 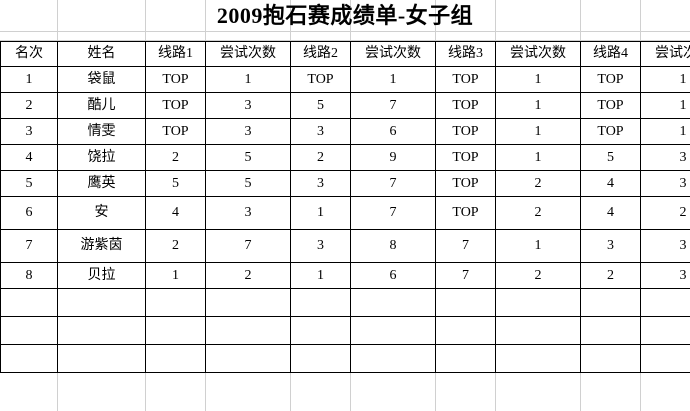 I want to click on cell-name: 袋鼠, so click(x=101, y=79).